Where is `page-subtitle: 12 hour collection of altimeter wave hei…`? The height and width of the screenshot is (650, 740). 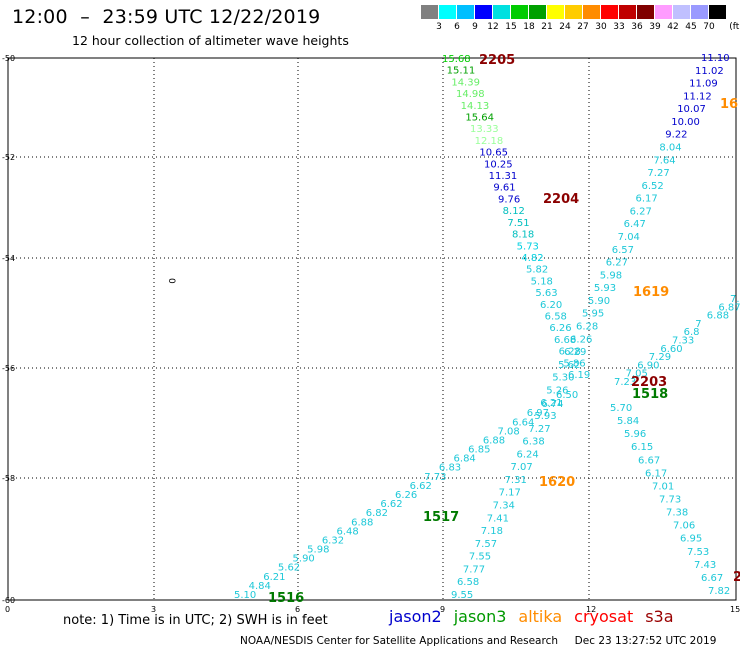 page-subtitle: 12 hour collection of altimeter wave hei… is located at coordinates (210, 40).